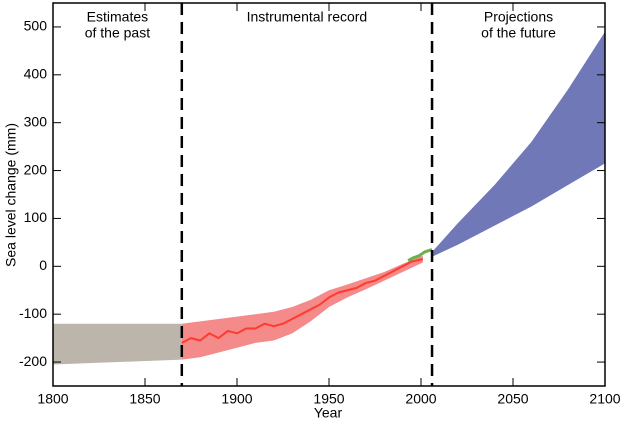  Describe the element at coordinates (328, 399) in the screenshot. I see `x-tick-label: 1950` at that location.